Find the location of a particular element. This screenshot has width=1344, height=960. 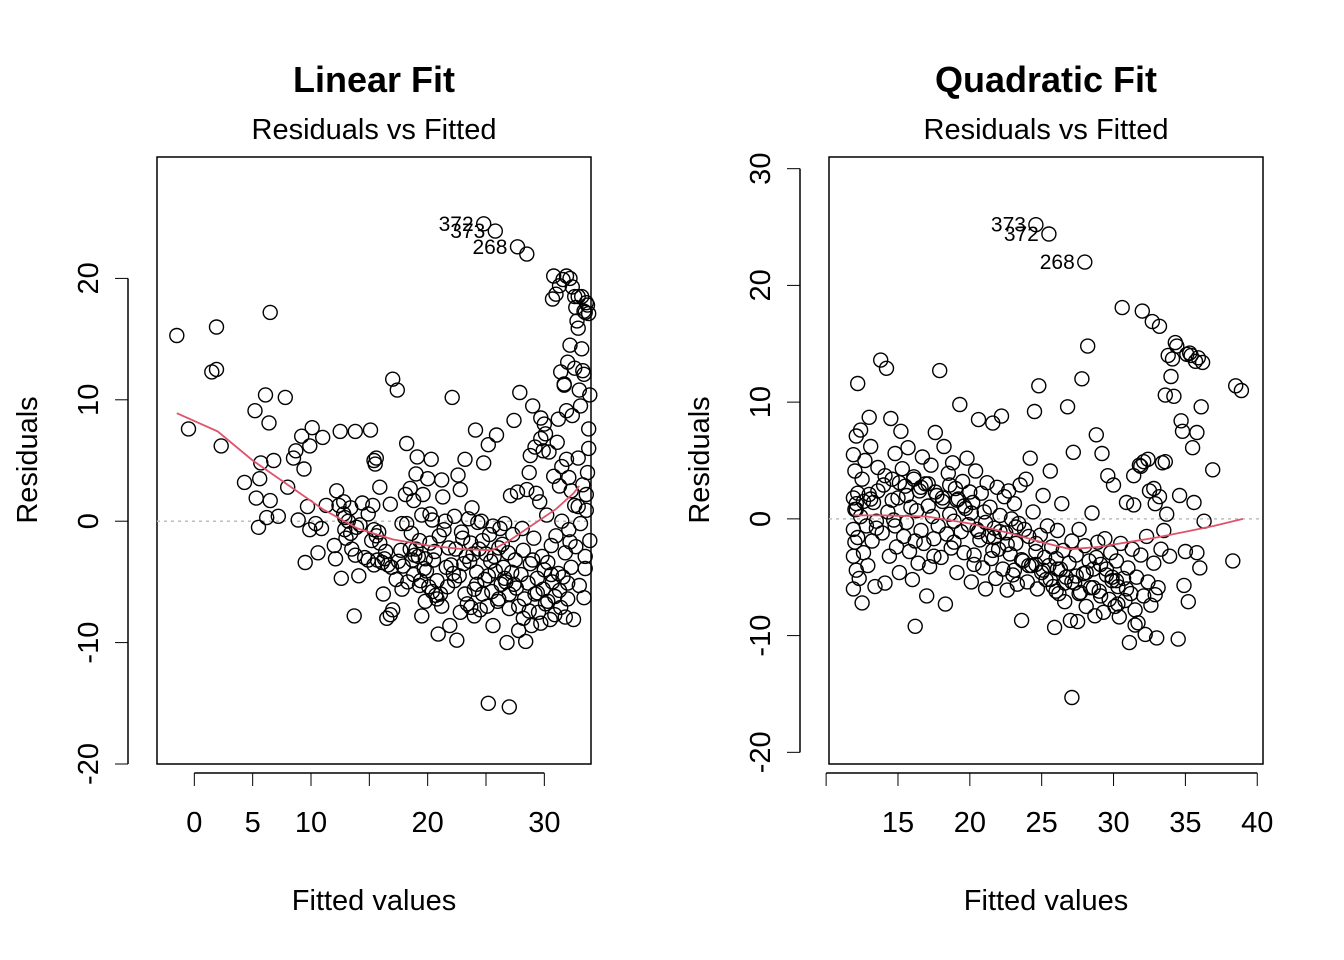

x-tick-label: 30 is located at coordinates (544, 823).